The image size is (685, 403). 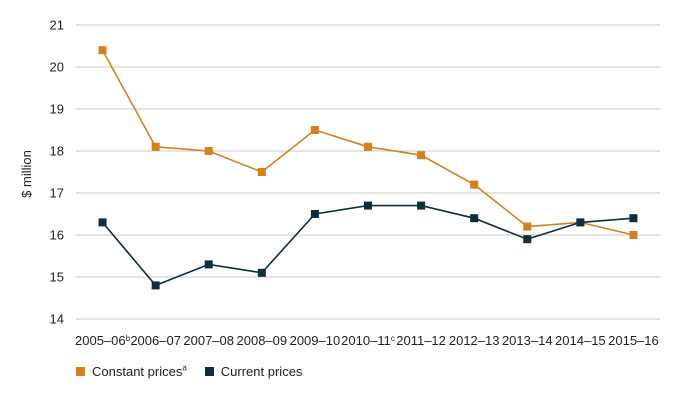 What do you see at coordinates (209, 371) in the screenshot?
I see `legend-swatch-current-prices` at bounding box center [209, 371].